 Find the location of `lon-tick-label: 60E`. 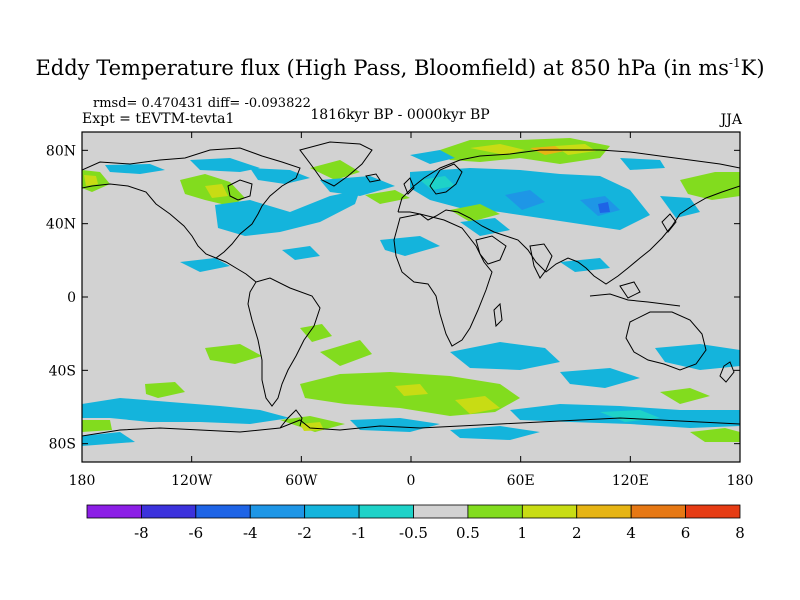

lon-tick-label: 60E is located at coordinates (521, 481).